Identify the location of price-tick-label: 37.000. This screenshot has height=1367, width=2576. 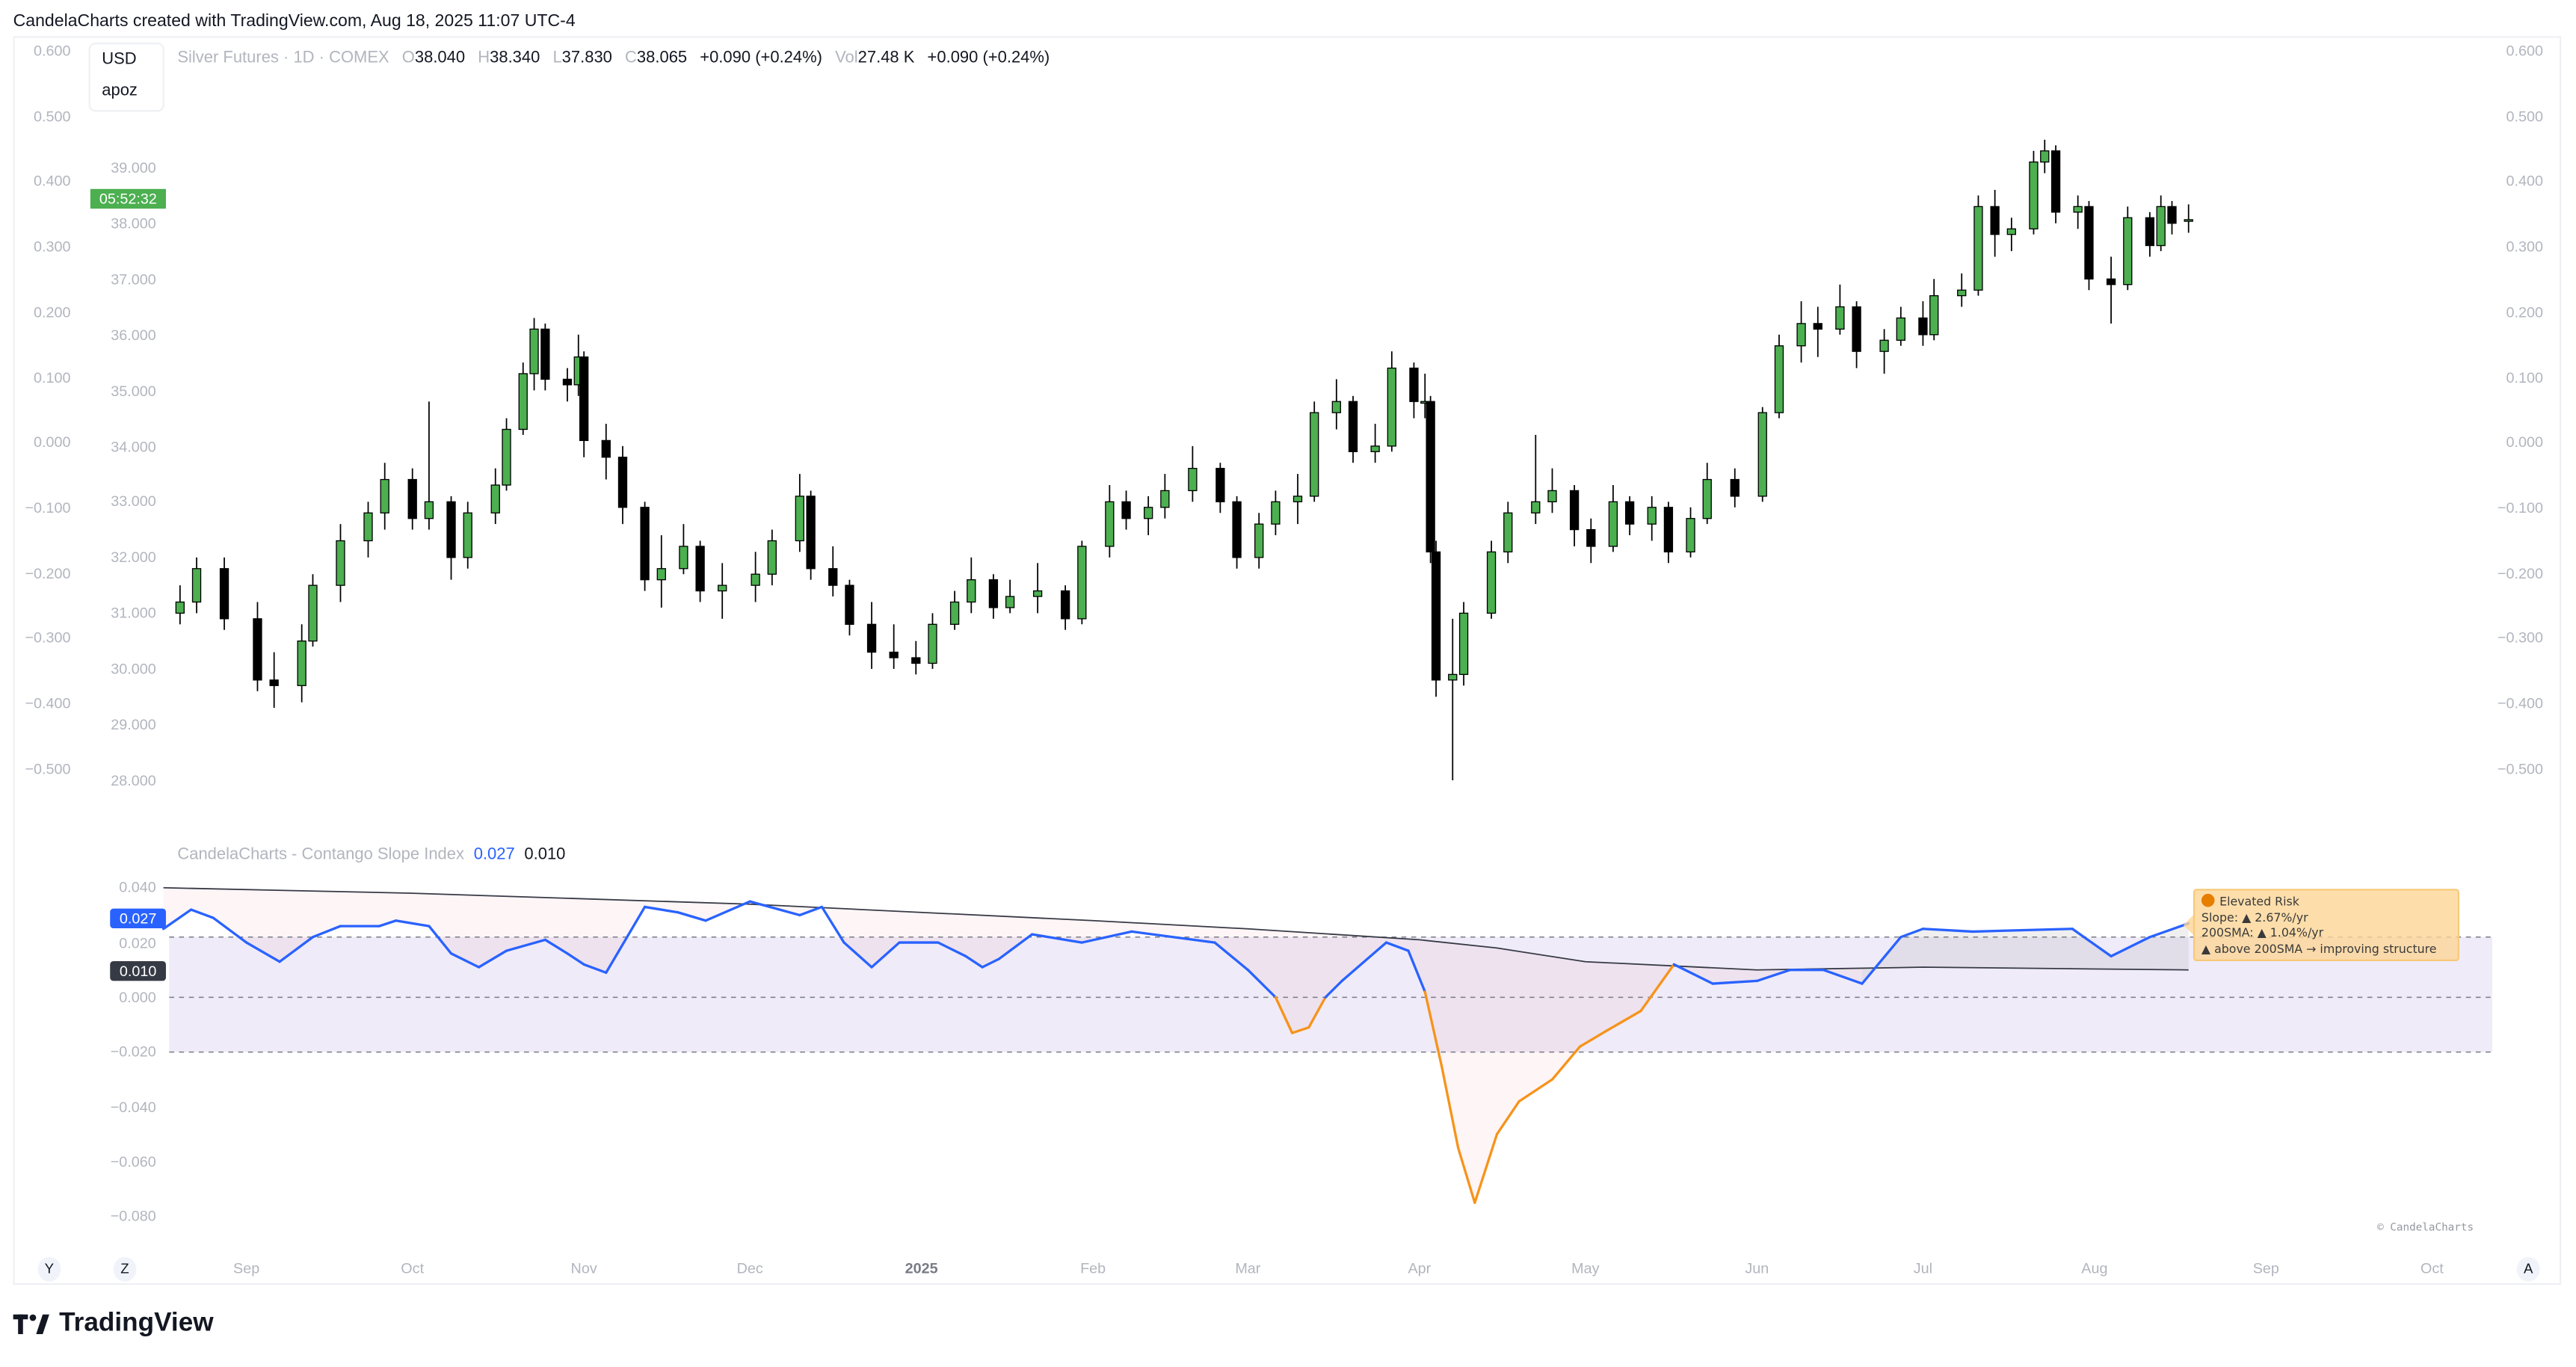
(133, 279).